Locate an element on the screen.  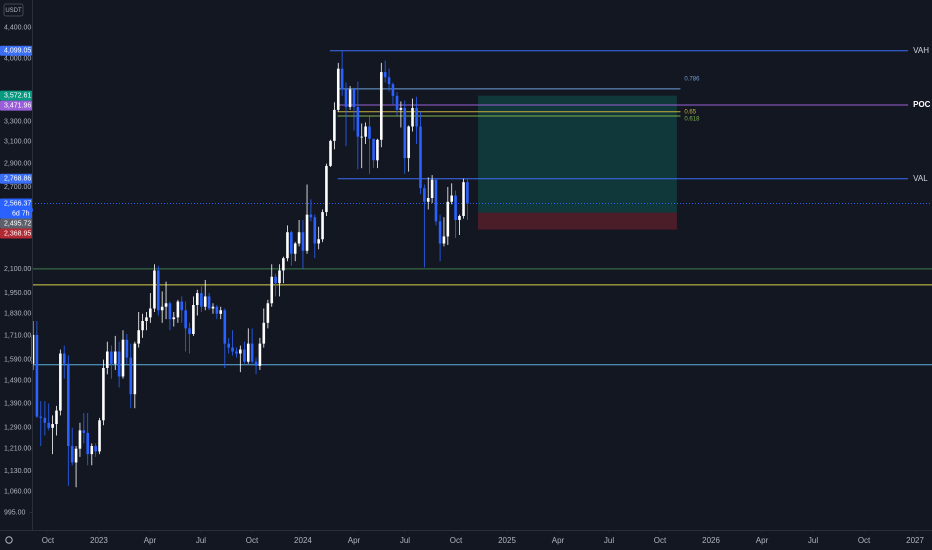
y-tick-label: 1,830.00 is located at coordinates (17, 314).